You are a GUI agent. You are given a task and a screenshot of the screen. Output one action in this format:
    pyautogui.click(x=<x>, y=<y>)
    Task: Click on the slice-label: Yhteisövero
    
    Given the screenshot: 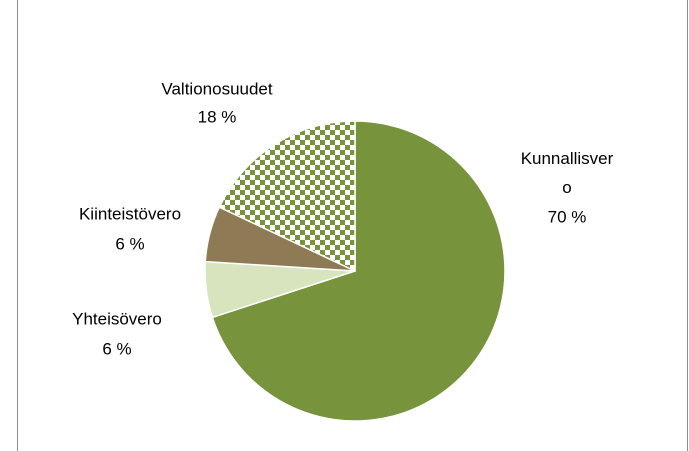 What is the action you would take?
    pyautogui.click(x=117, y=318)
    